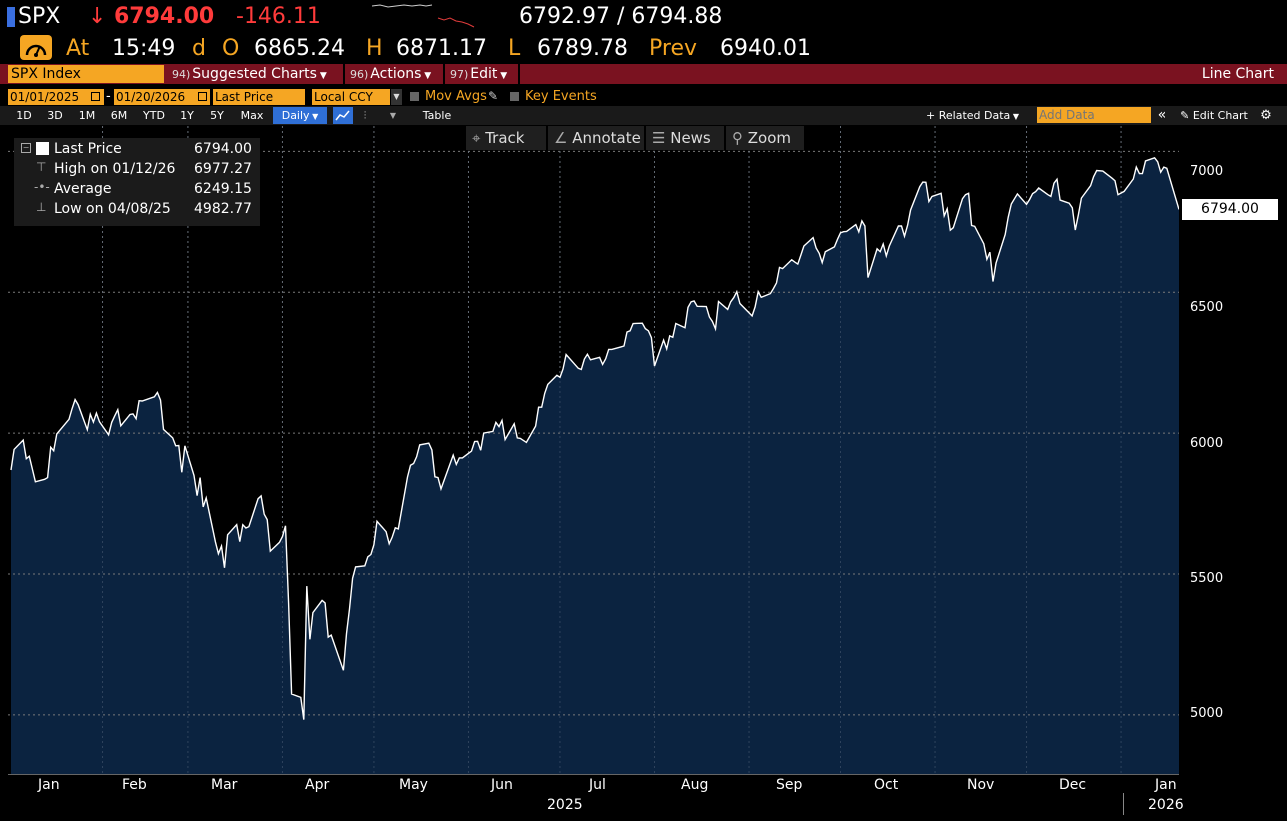 The width and height of the screenshot is (1287, 821). Describe the element at coordinates (97, 16) in the screenshot. I see `down-arrow-icon: ↓` at that location.